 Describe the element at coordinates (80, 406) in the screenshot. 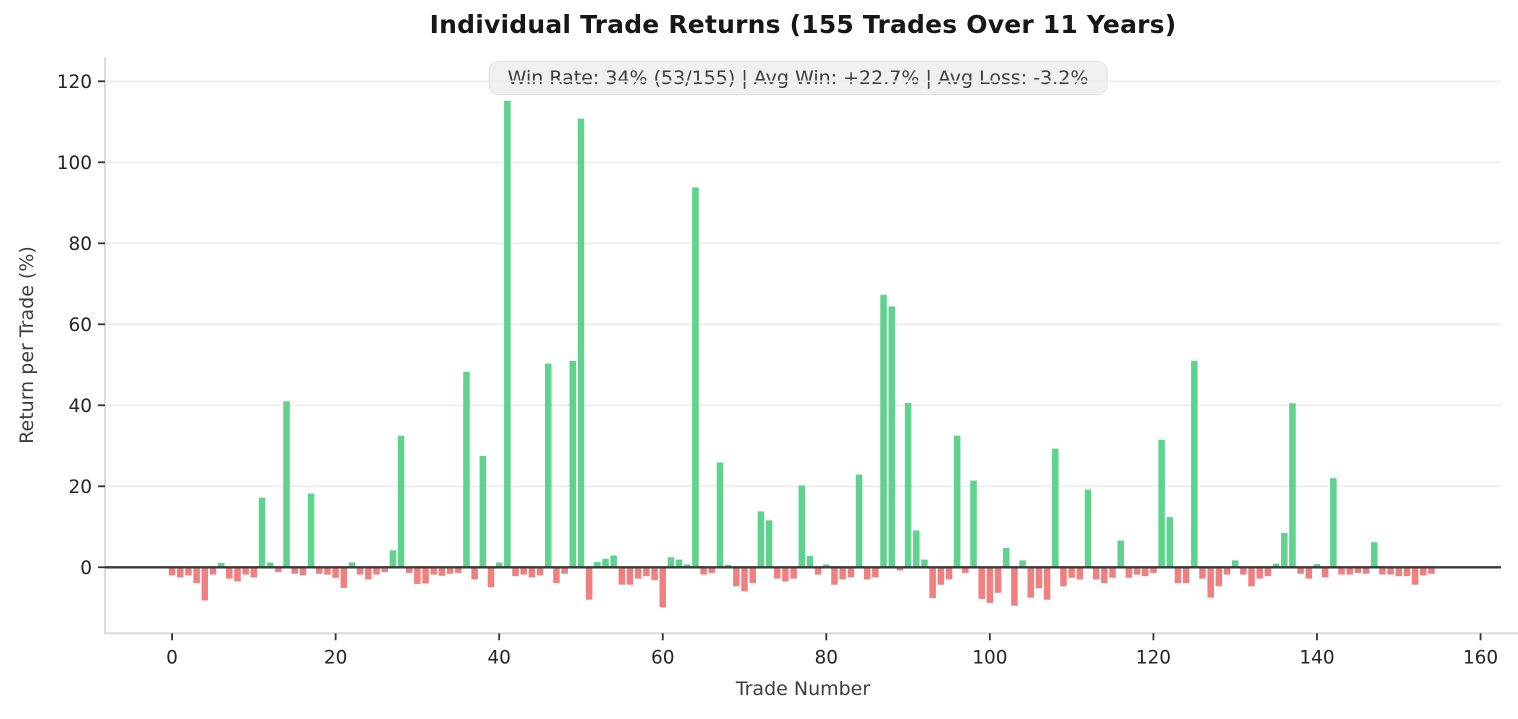

I see `y-tick-label: 40` at that location.